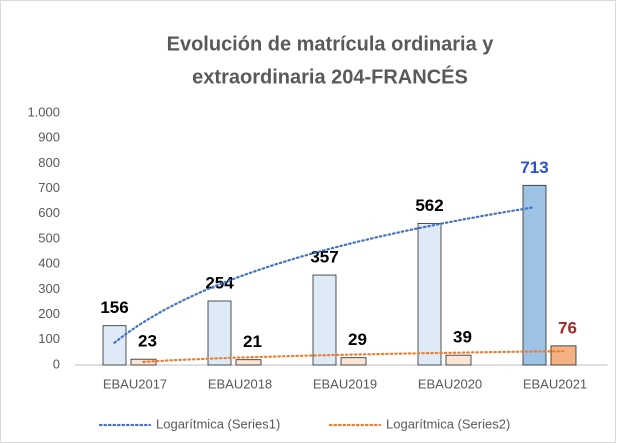 The width and height of the screenshot is (617, 444). Describe the element at coordinates (49, 237) in the screenshot. I see `y-tick-label: 500` at that location.